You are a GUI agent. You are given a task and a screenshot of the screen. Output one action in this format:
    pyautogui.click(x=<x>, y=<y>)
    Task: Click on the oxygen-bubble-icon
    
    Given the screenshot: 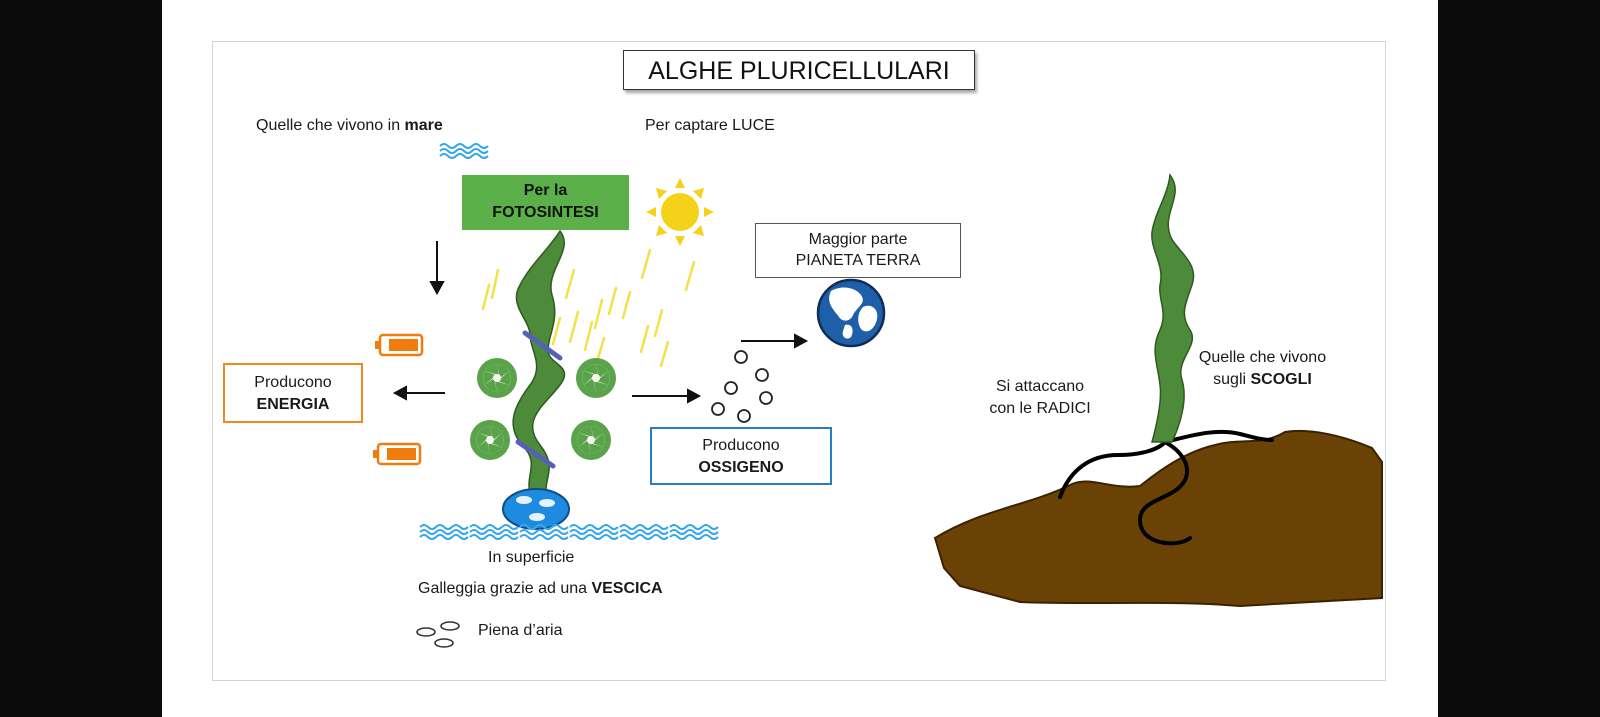 What is the action you would take?
    pyautogui.click(x=742, y=386)
    